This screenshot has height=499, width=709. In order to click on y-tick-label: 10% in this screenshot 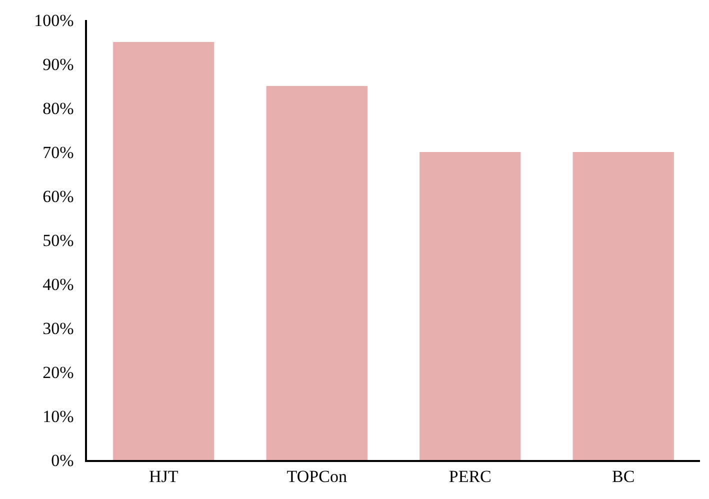, I will do `click(58, 416)`.